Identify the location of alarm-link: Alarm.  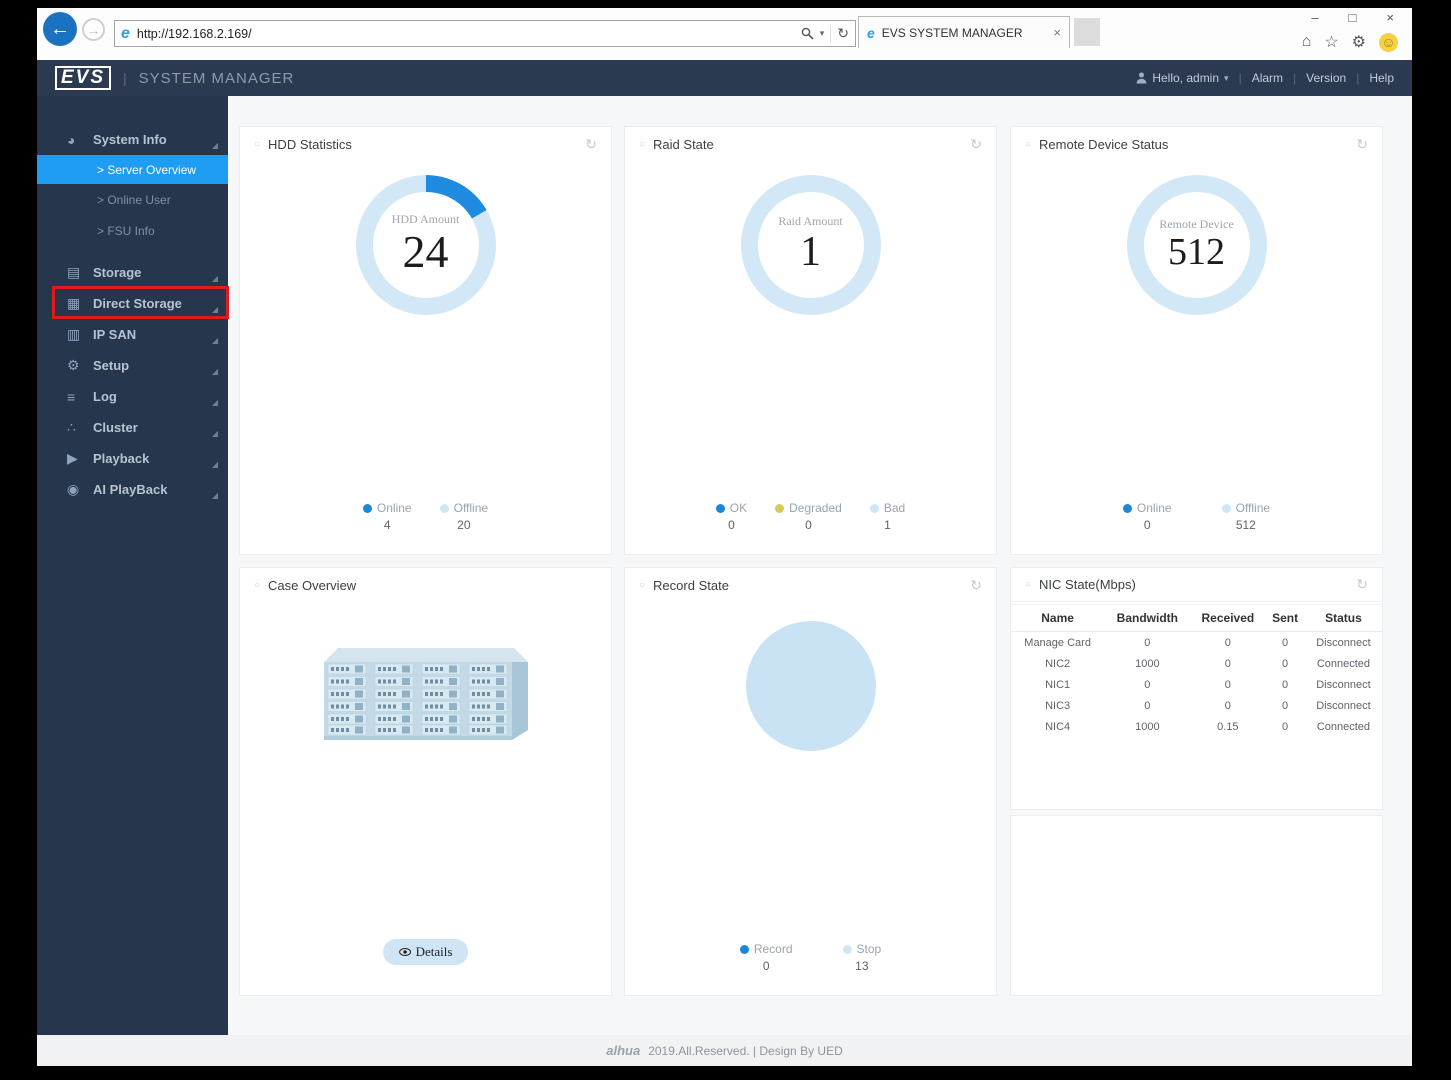
(1267, 78).